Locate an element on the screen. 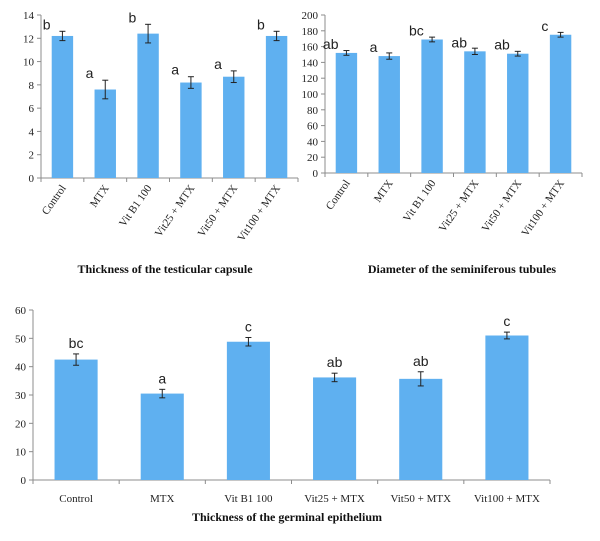 Image resolution: width=600 pixels, height=541 pixels. y-tick-label: 12 is located at coordinates (28, 39).